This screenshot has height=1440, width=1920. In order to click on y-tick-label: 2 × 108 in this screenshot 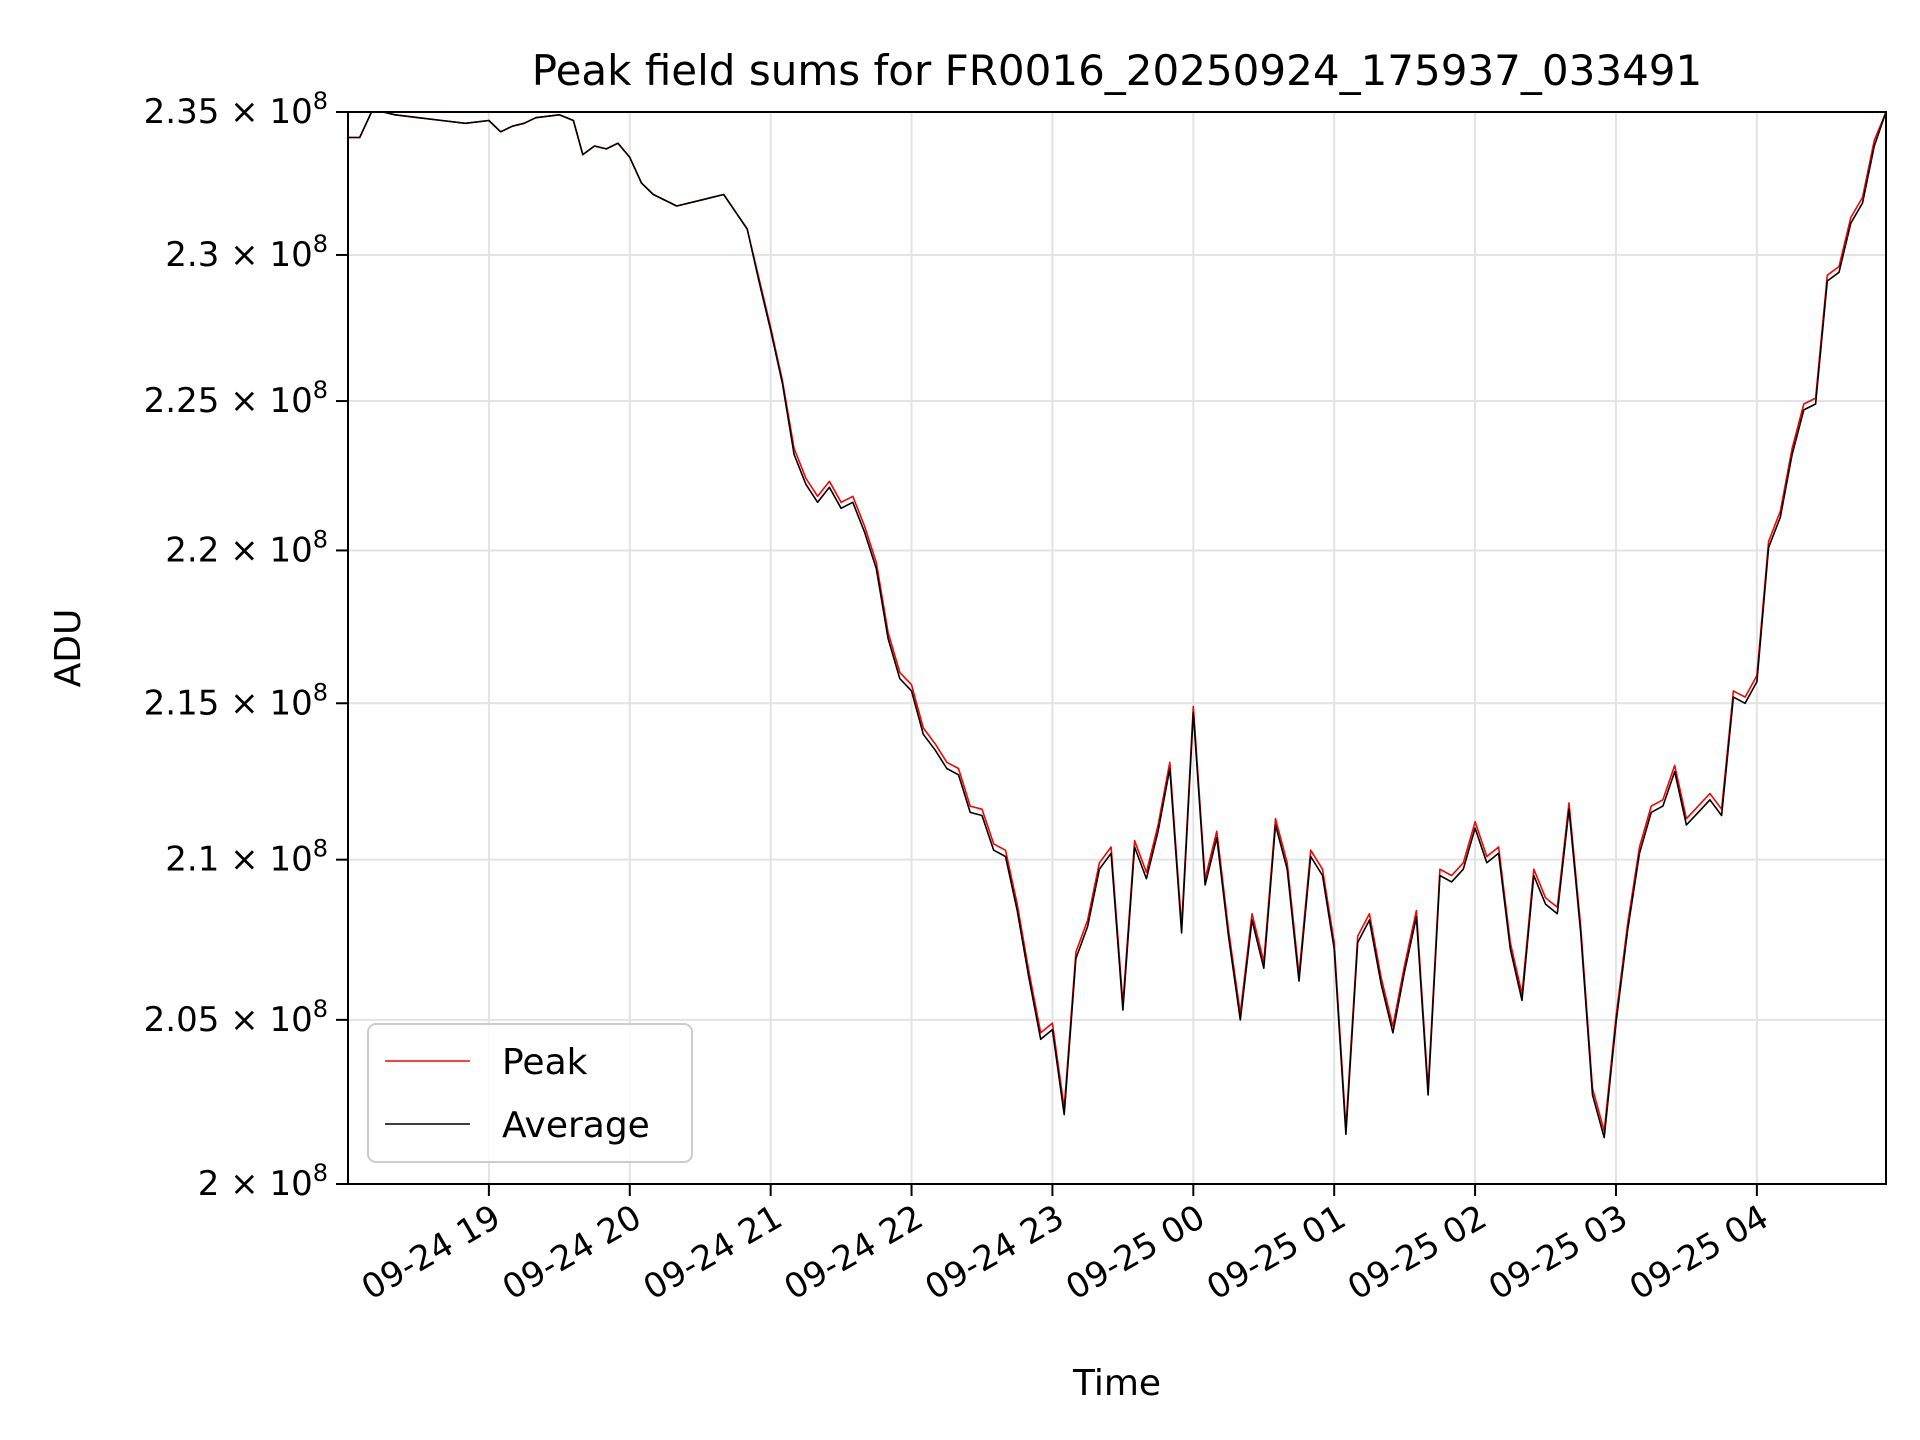, I will do `click(263, 1181)`.